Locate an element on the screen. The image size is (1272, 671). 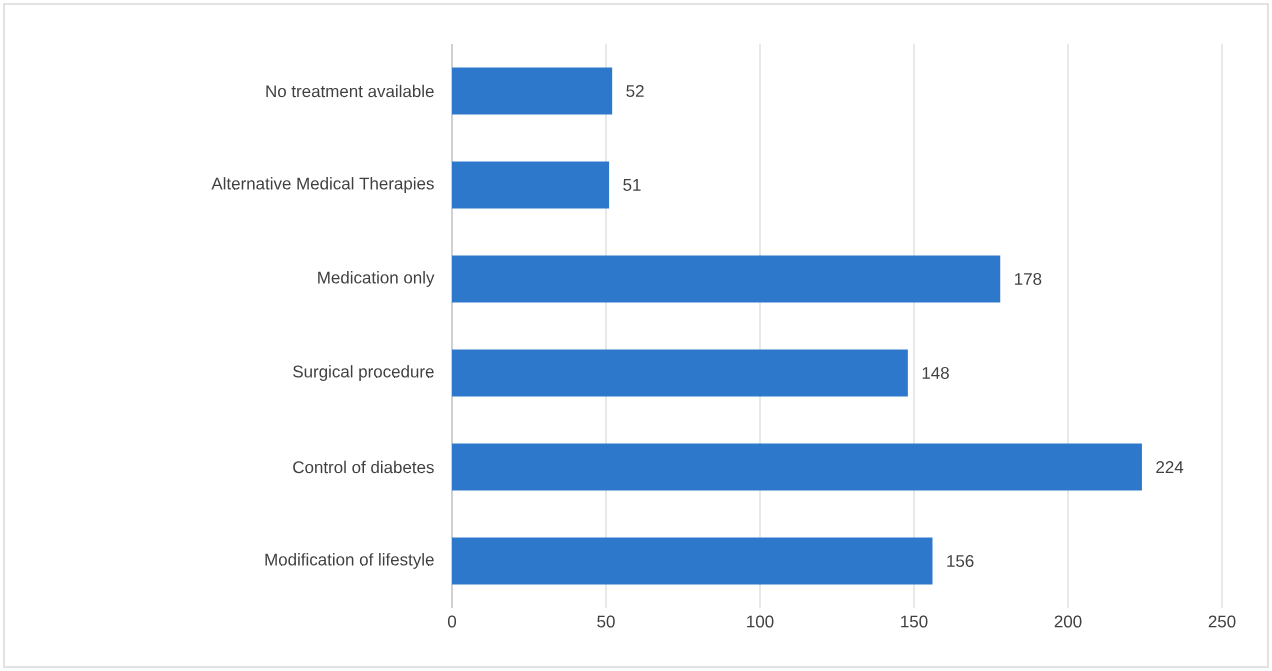
x-tick-label: 250 is located at coordinates (1222, 621).